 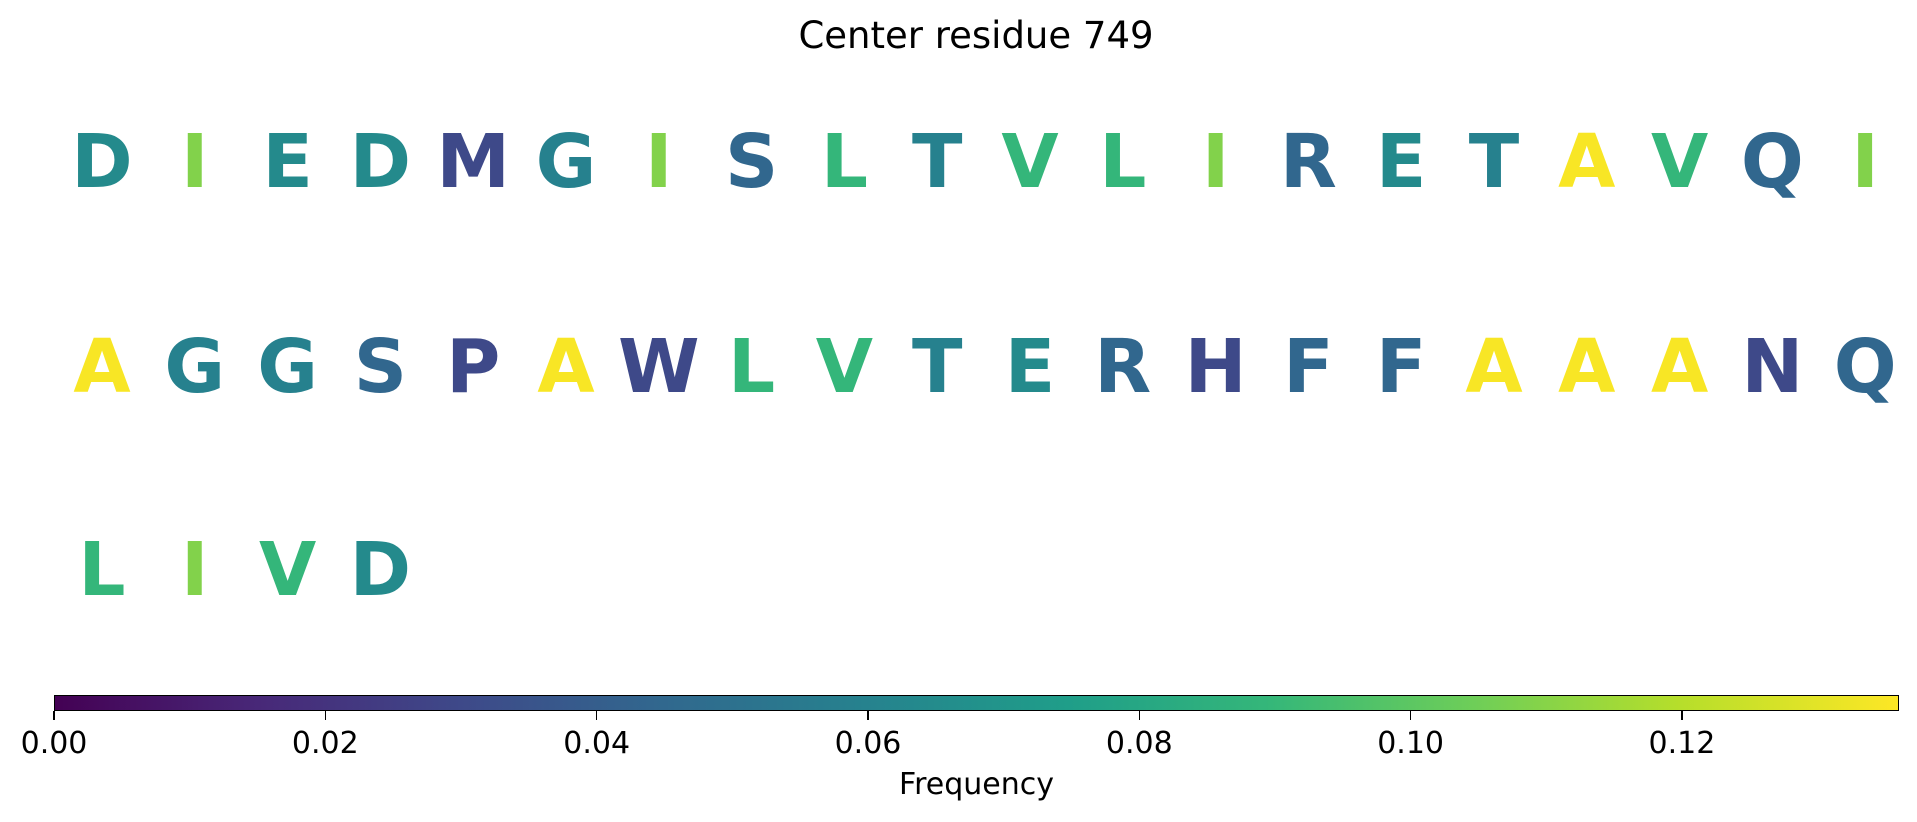 What do you see at coordinates (976, 35) in the screenshot?
I see `chart-title: Center residue 749` at bounding box center [976, 35].